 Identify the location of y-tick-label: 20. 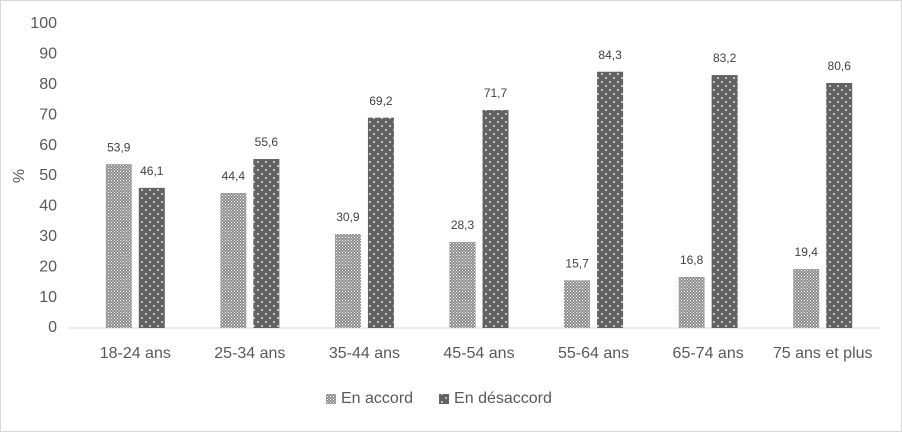
(48, 266).